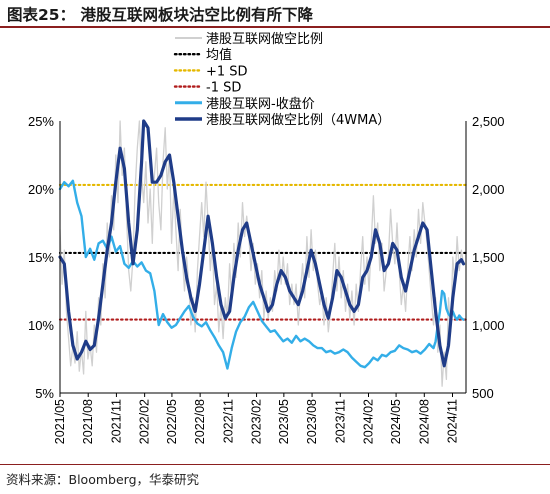 Image resolution: width=550 pixels, height=494 pixels. What do you see at coordinates (488, 325) in the screenshot?
I see `y-right-tick-label: 1,000` at bounding box center [488, 325].